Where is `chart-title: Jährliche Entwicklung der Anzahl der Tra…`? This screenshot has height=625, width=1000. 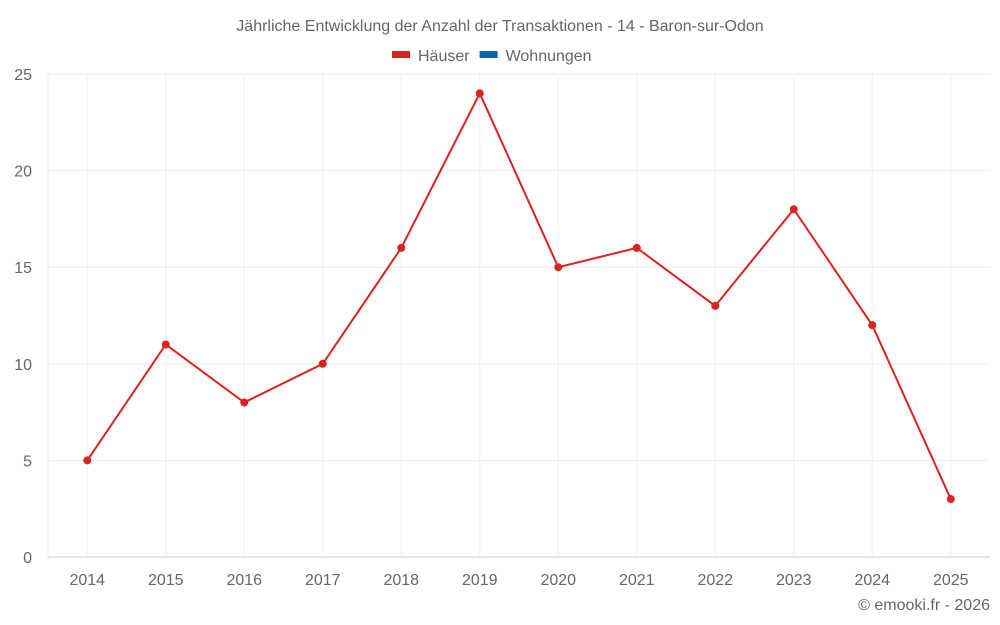 chart-title: Jährliche Entwicklung der Anzahl der Tra… is located at coordinates (499, 26).